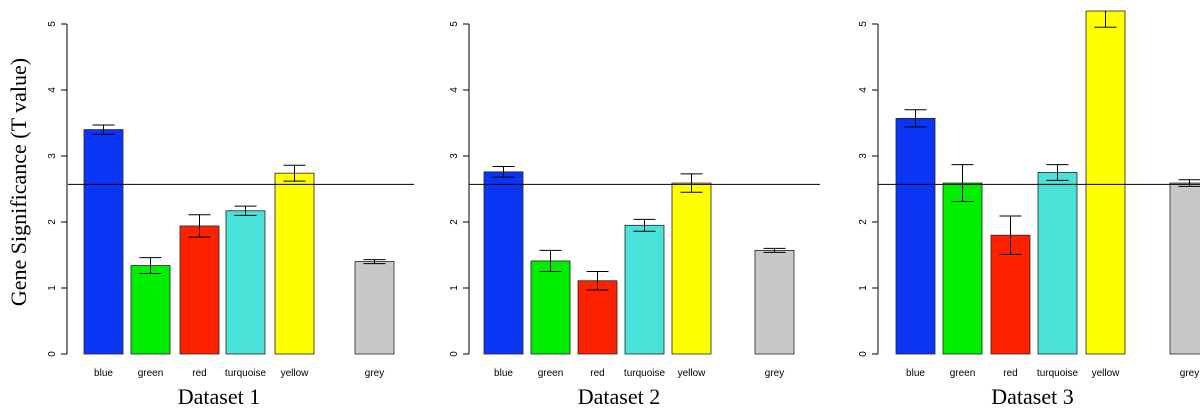 The height and width of the screenshot is (414, 1200). What do you see at coordinates (18, 182) in the screenshot?
I see `y-axis-title: Gene Significance (T value)` at bounding box center [18, 182].